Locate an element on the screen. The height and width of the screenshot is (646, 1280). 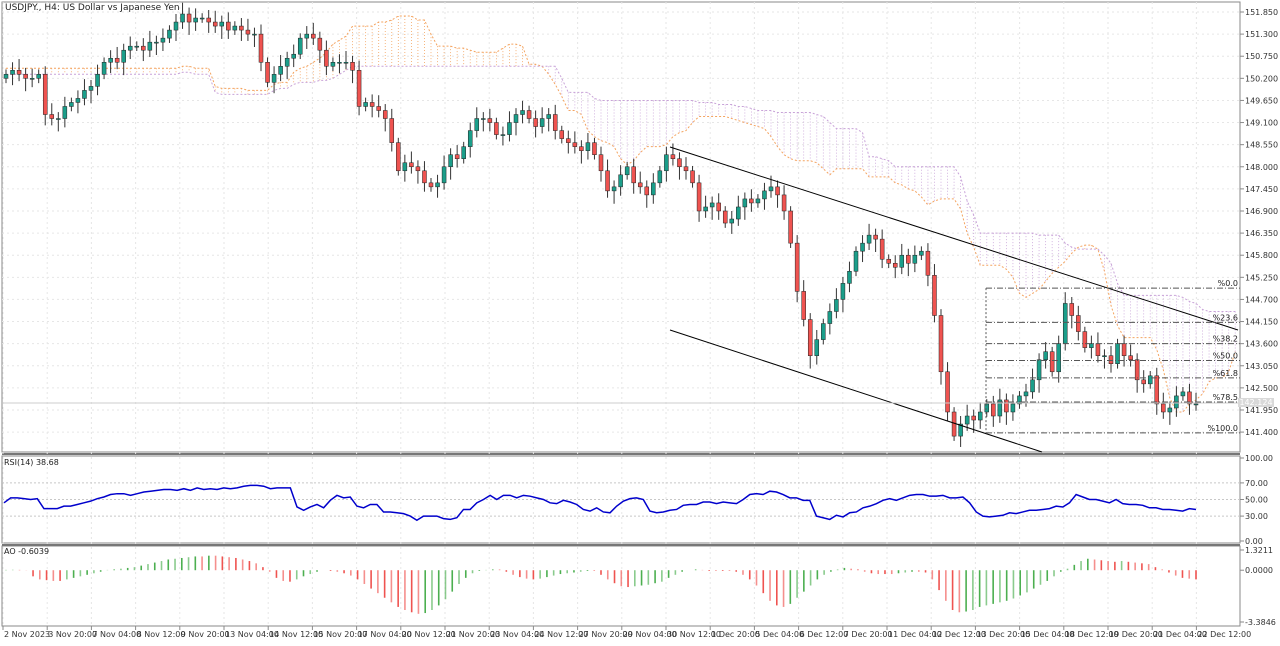
fib-level-label: %38.2 is located at coordinates (1225, 339).